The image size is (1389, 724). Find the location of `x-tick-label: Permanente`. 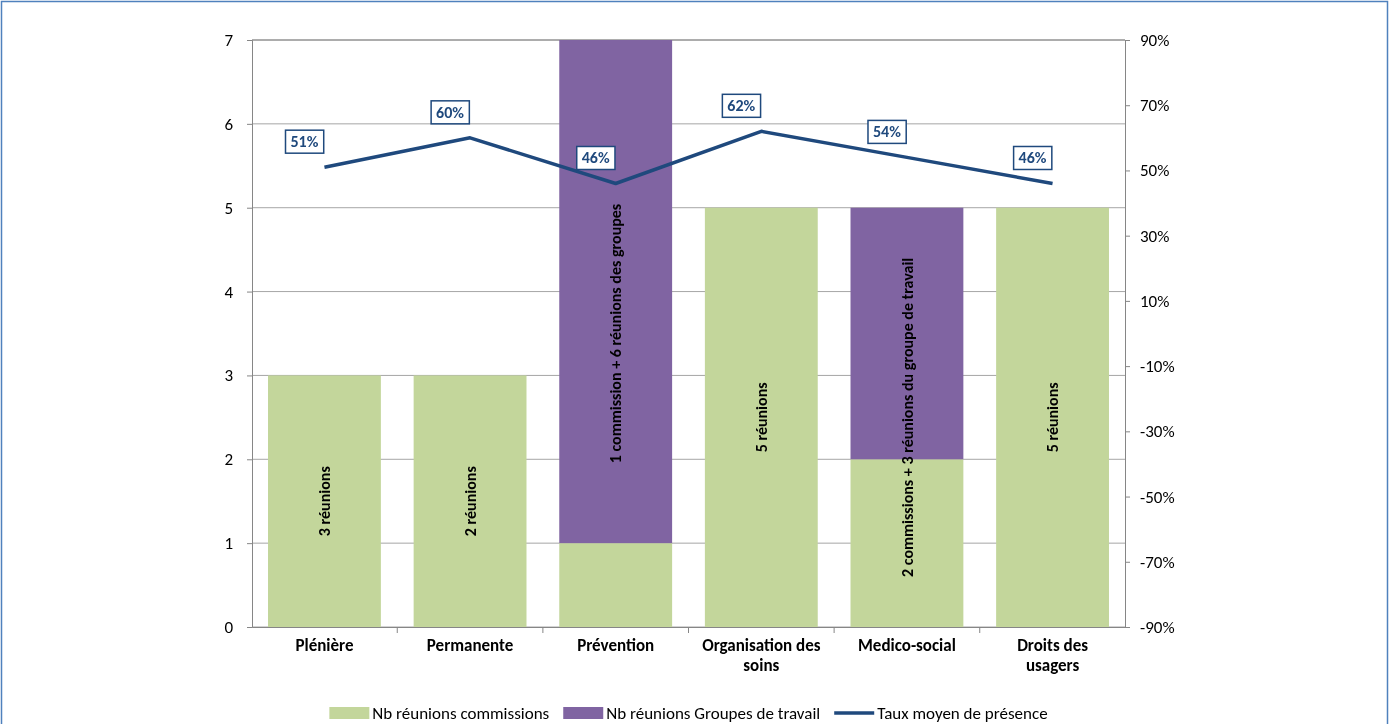

x-tick-label: Permanente is located at coordinates (470, 646).